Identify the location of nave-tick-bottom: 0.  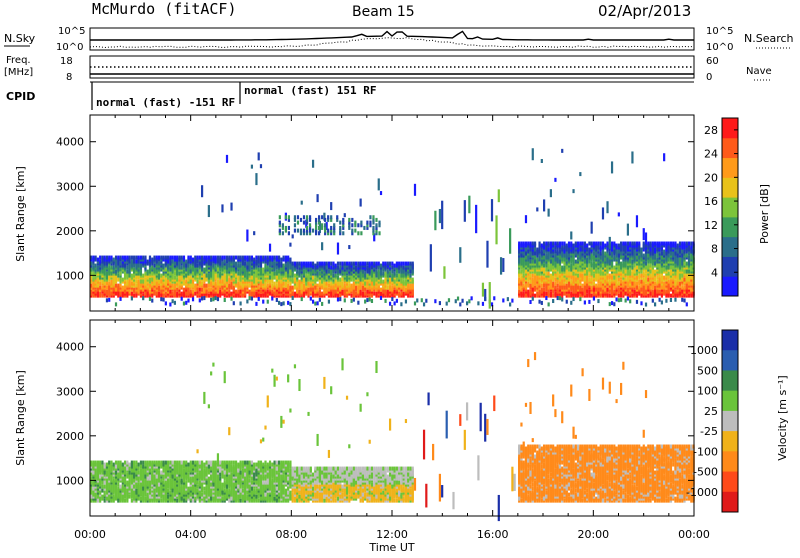
(709, 77).